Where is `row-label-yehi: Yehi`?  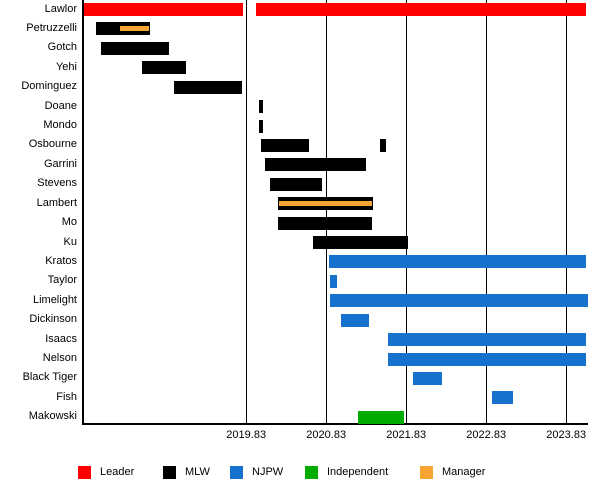 row-label-yehi: Yehi is located at coordinates (66, 66).